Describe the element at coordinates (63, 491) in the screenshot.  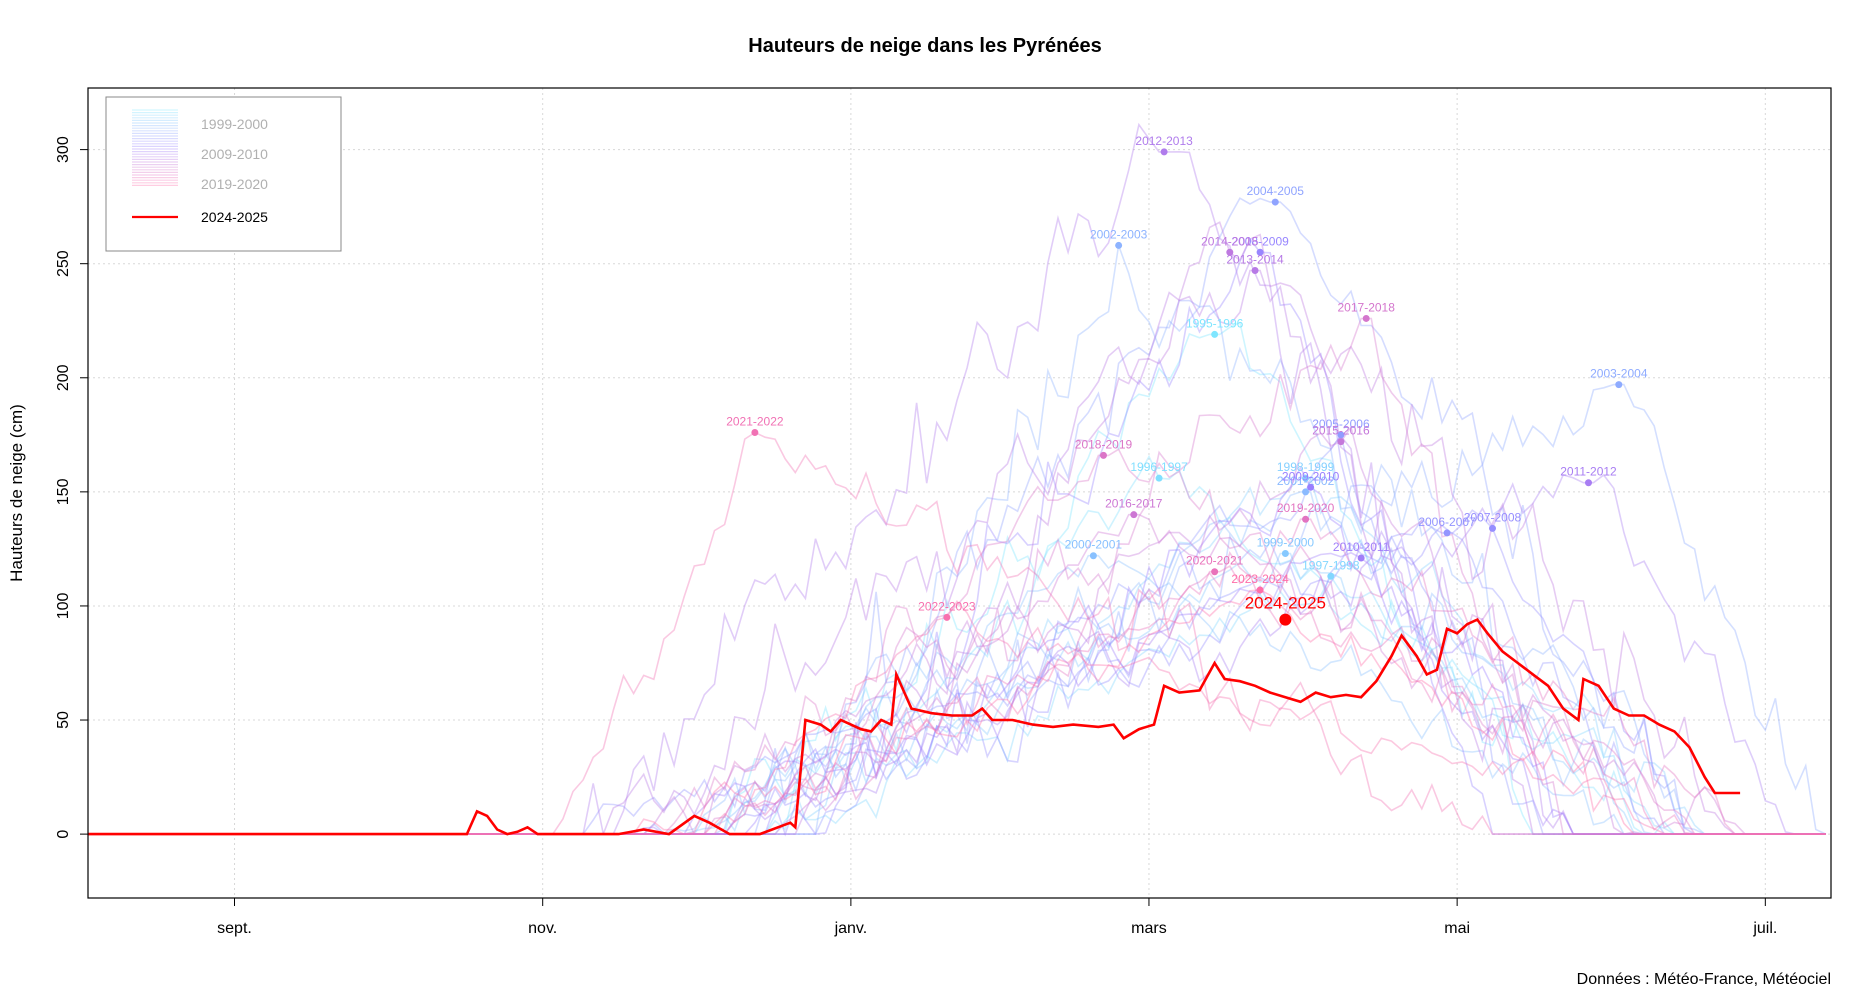
I see `y-tick-label: 150` at that location.